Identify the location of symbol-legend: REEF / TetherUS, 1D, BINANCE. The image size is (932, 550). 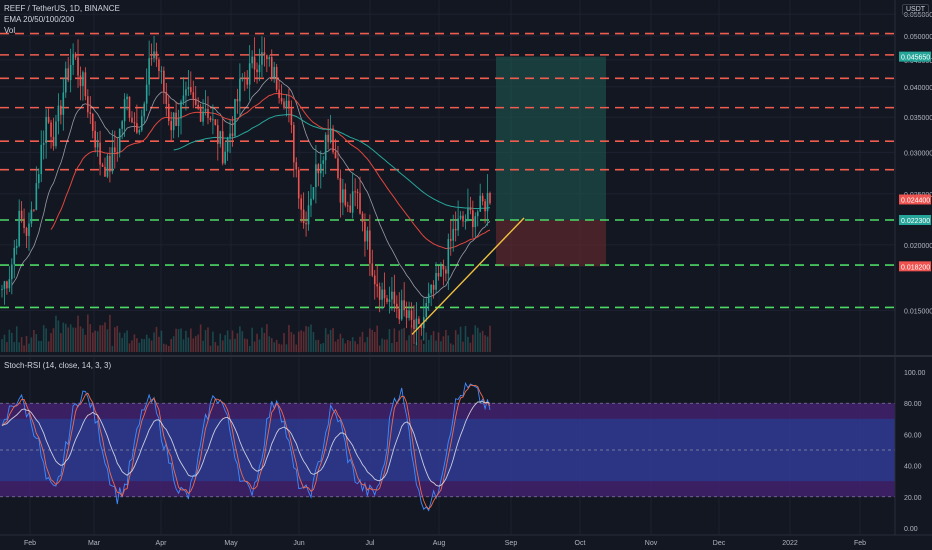
(62, 8).